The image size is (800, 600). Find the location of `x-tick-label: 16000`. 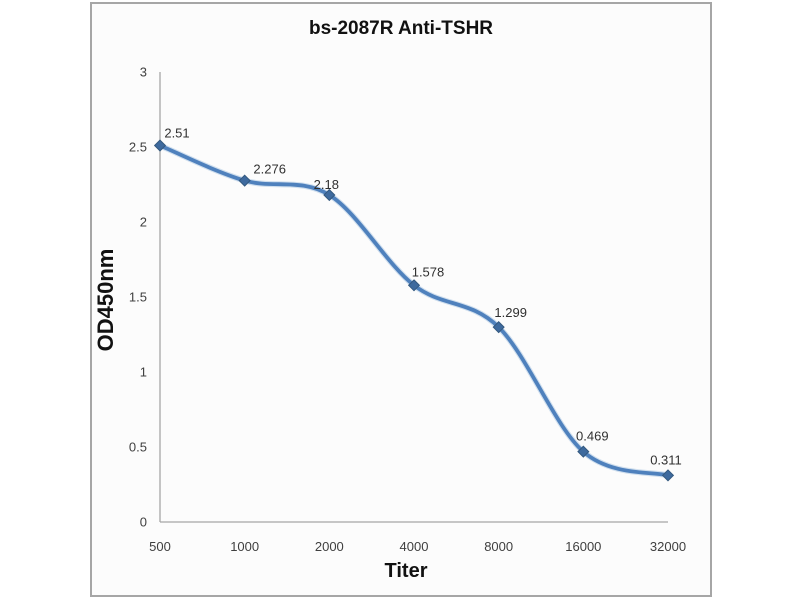

x-tick-label: 16000 is located at coordinates (583, 546).